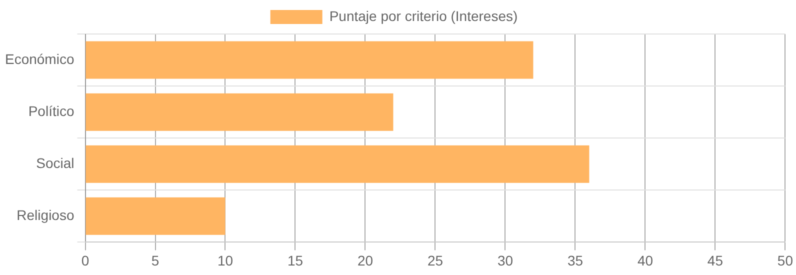 The image size is (796, 275). What do you see at coordinates (715, 260) in the screenshot?
I see `x-tick-label: 45` at bounding box center [715, 260].